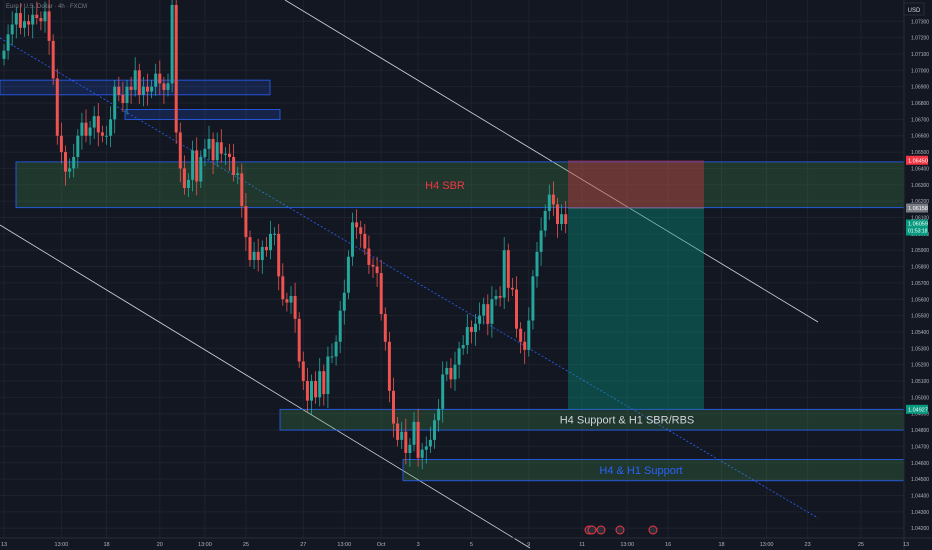 The width and height of the screenshot is (932, 550). Describe the element at coordinates (914, 9) in the screenshot. I see `currency-button` at that location.